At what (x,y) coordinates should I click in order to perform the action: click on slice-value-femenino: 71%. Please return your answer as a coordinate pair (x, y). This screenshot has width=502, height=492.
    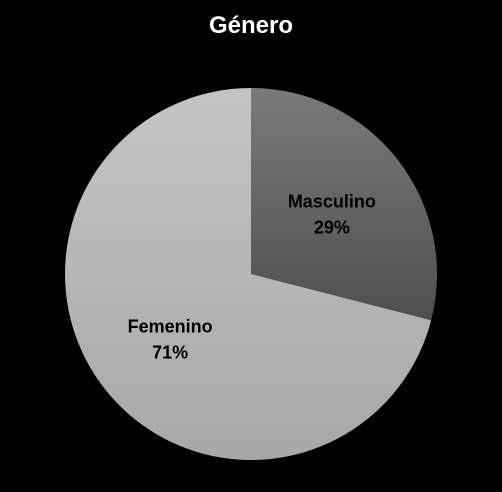
    Looking at the image, I should click on (170, 353).